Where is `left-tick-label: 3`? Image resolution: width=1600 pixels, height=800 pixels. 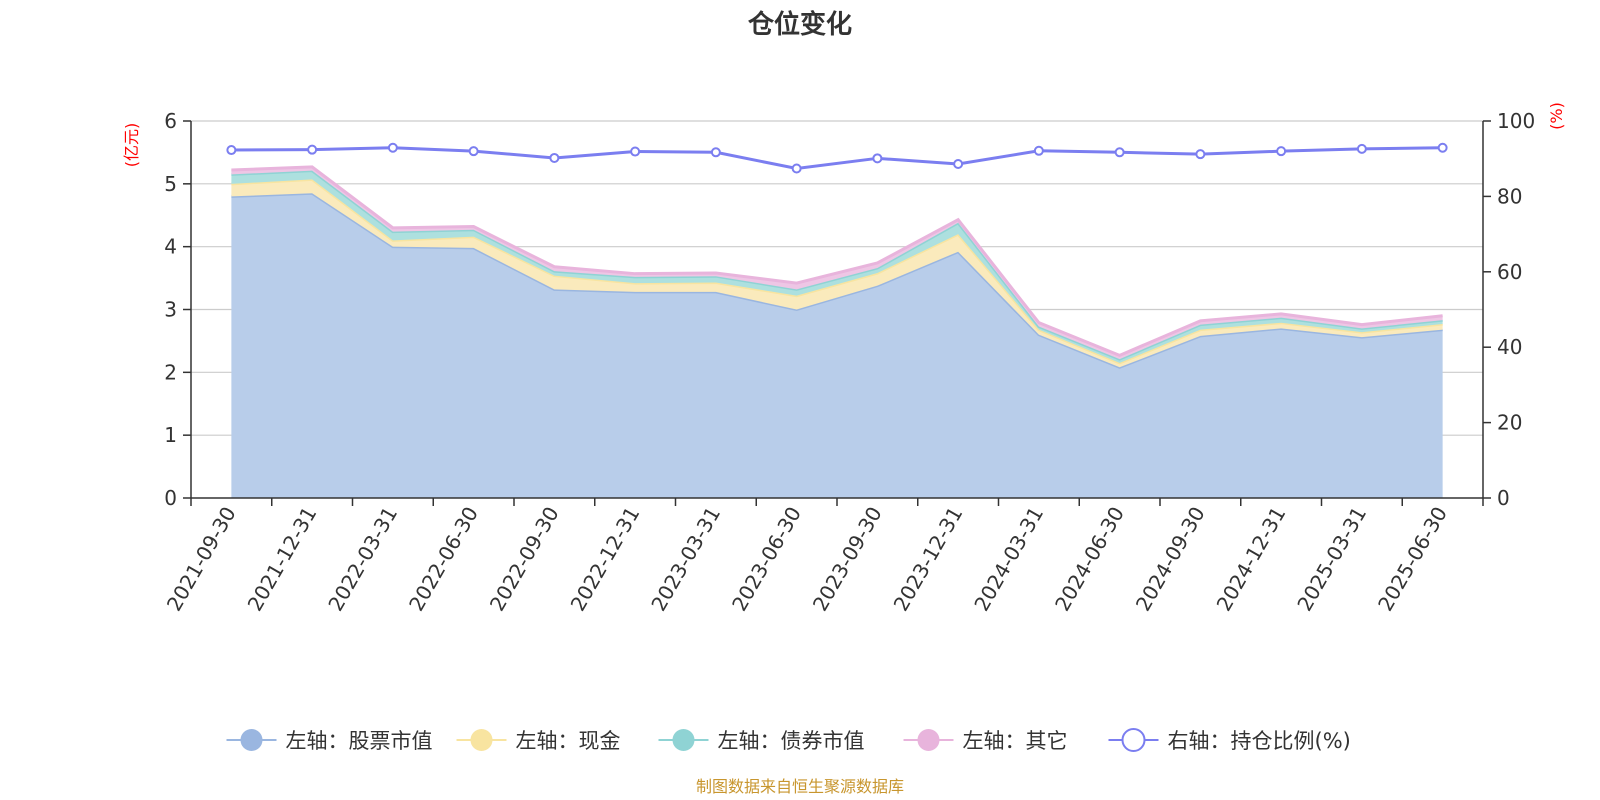
left-tick-label: 3 is located at coordinates (170, 310).